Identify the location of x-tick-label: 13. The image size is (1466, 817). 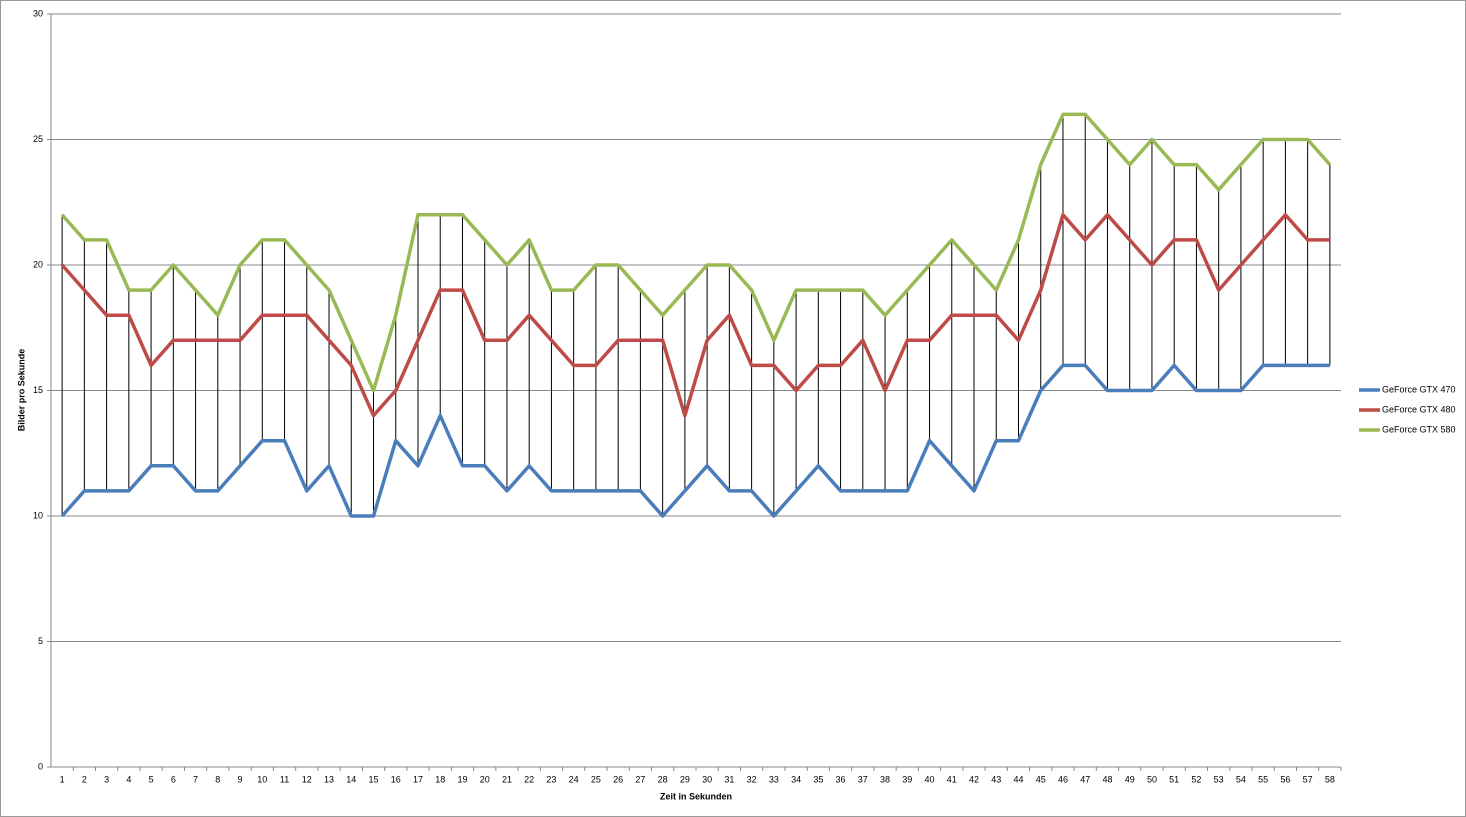
(329, 779).